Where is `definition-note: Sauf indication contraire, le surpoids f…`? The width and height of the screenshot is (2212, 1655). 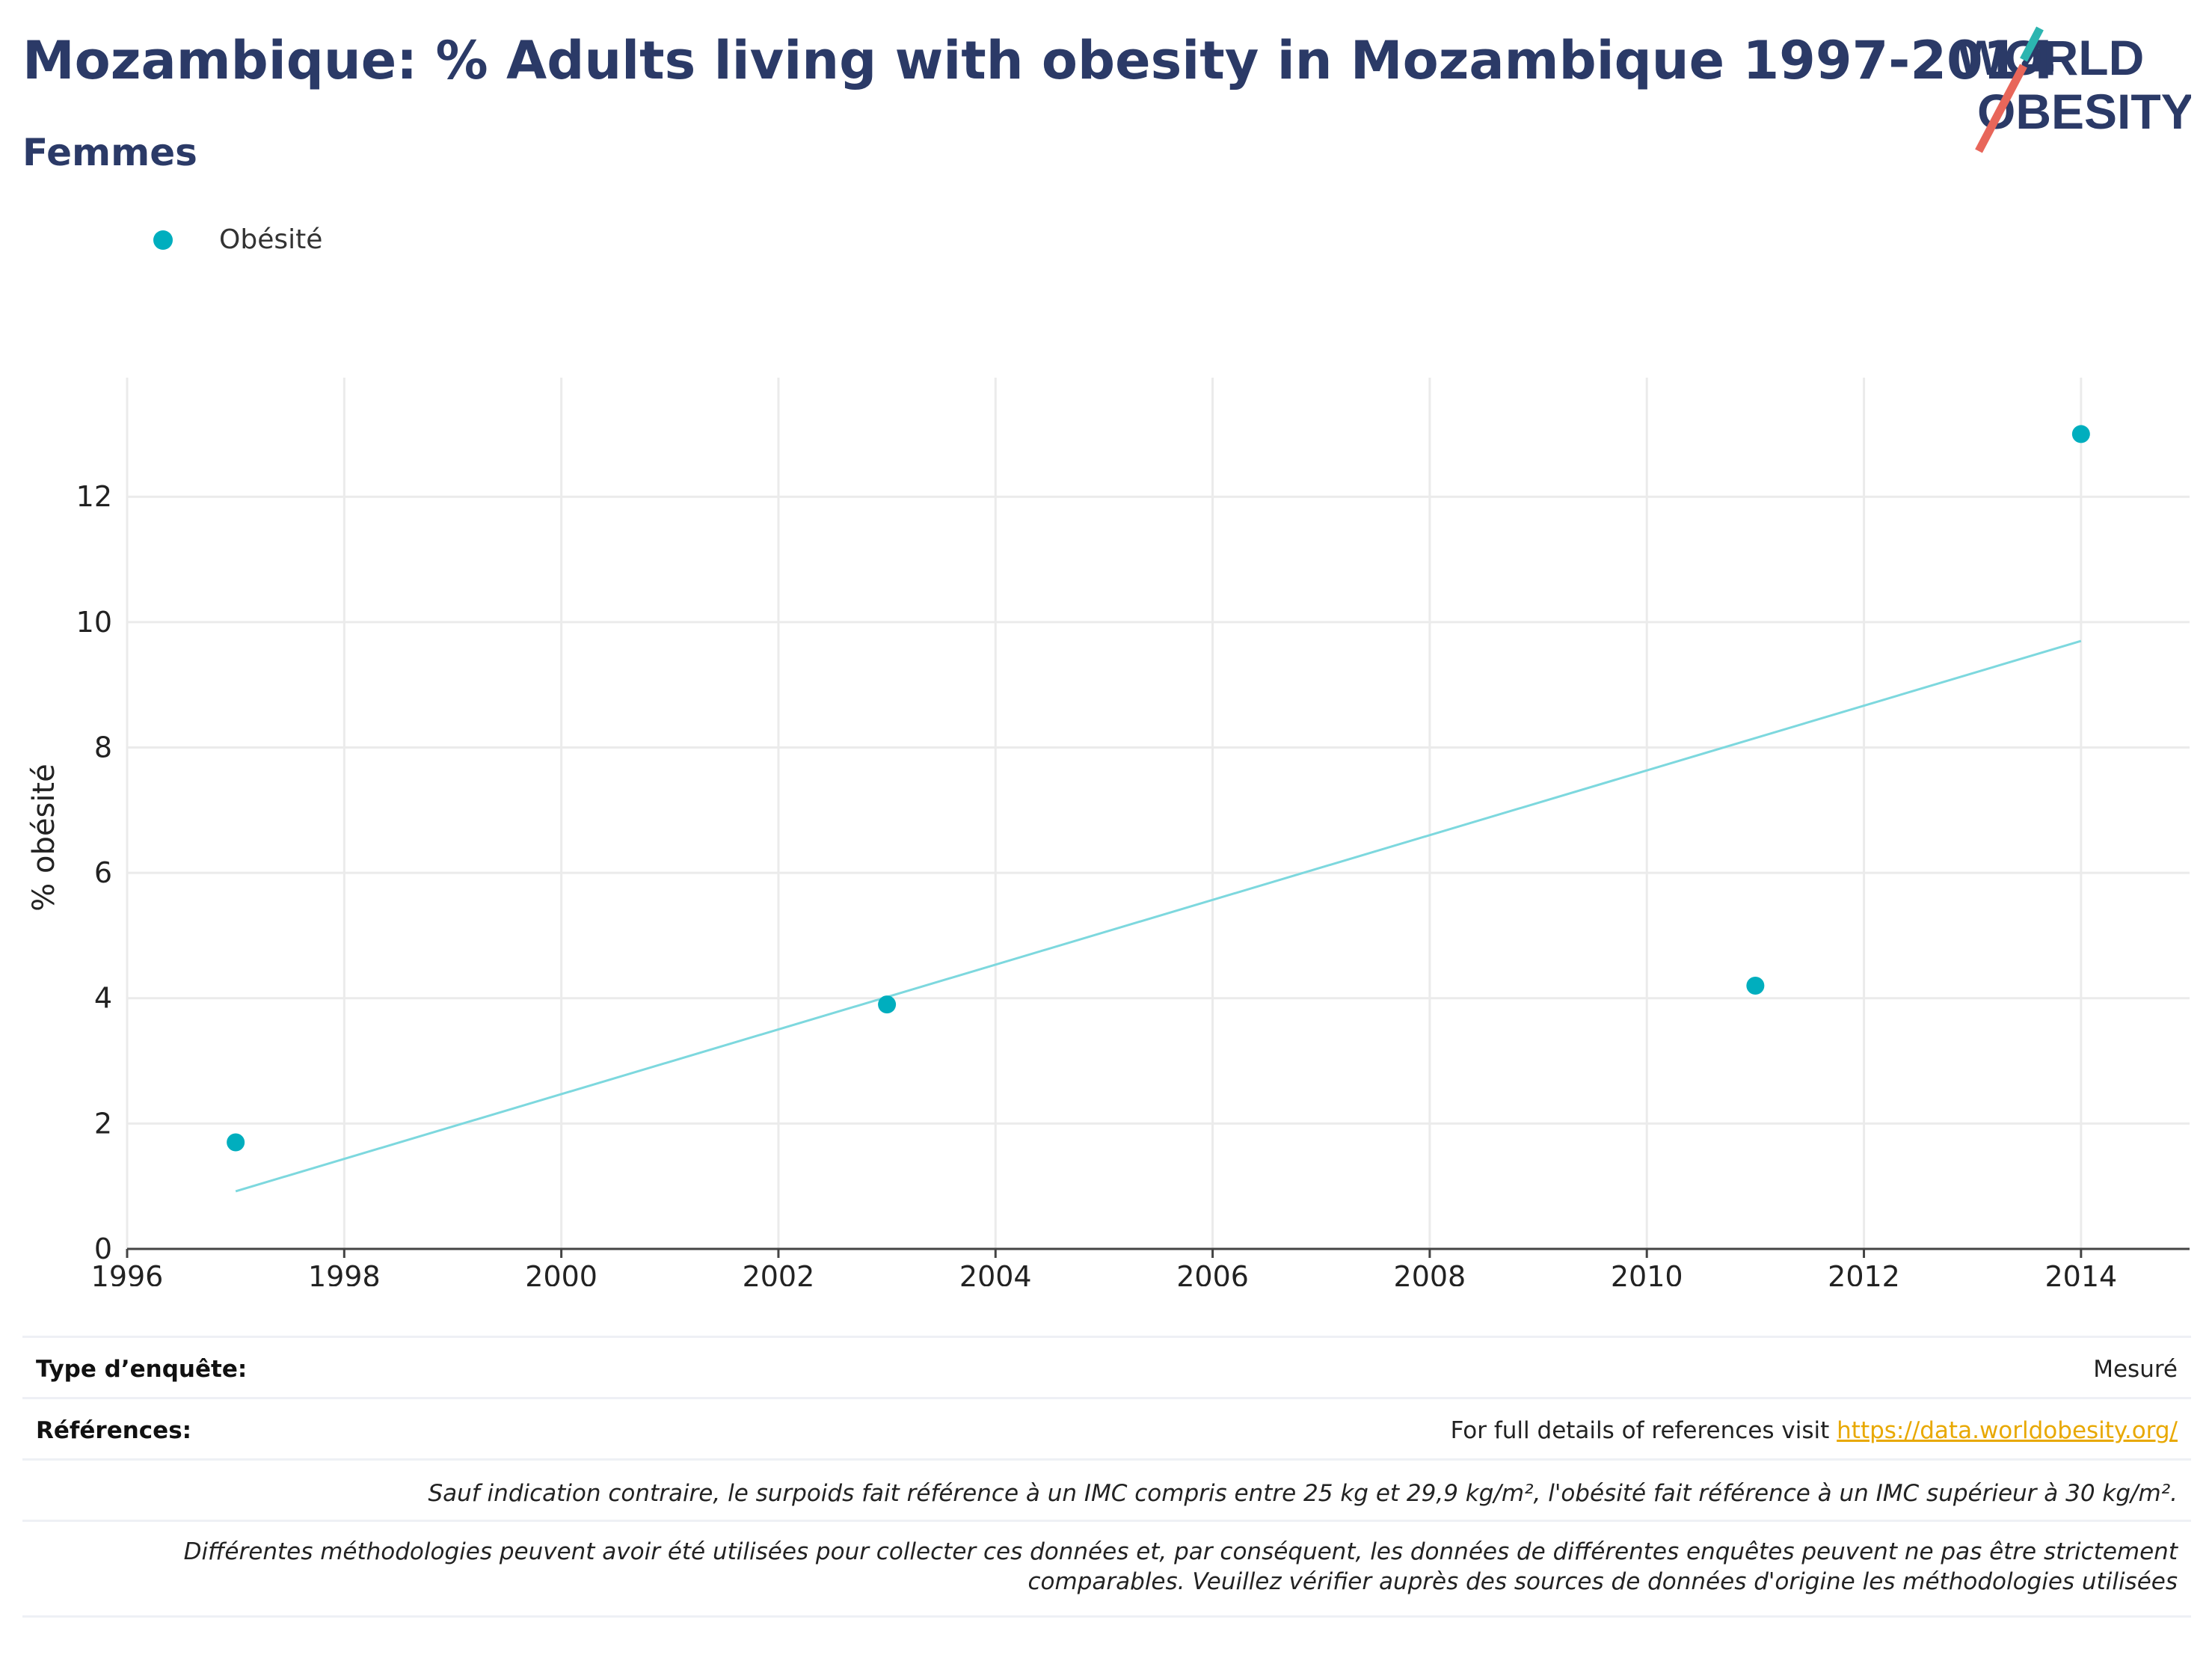
definition-note: Sauf indication contraire, le surpoids f… is located at coordinates (1303, 1493).